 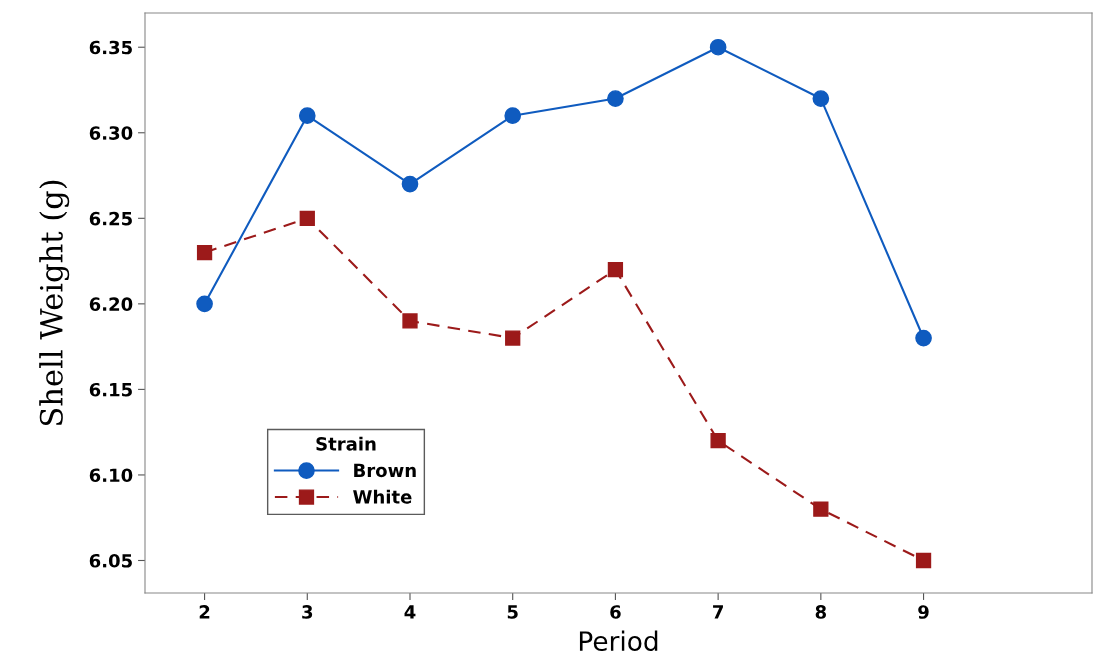 What do you see at coordinates (512, 612) in the screenshot?
I see `x-tick-label: 5` at bounding box center [512, 612].